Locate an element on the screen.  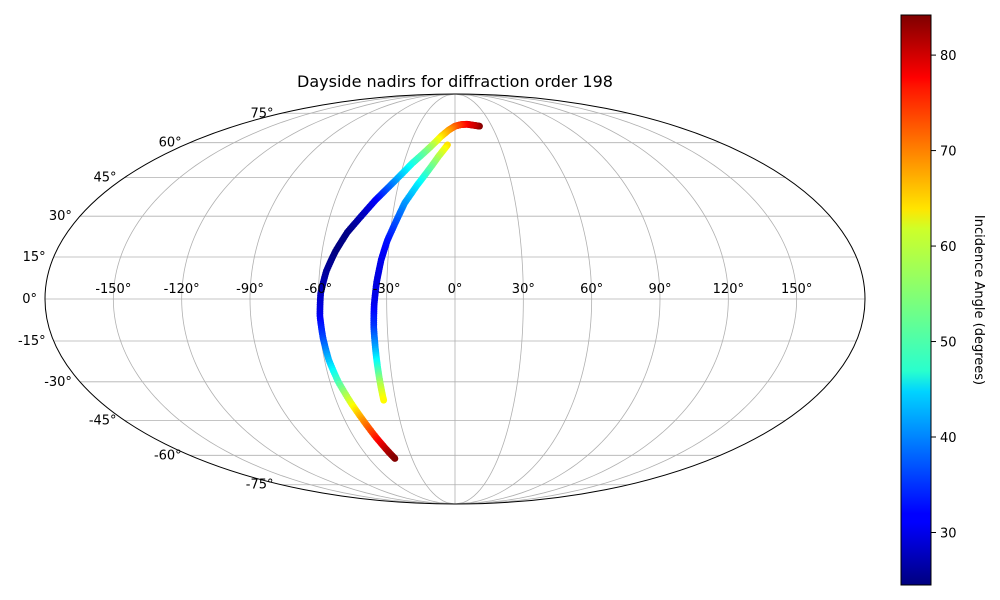
colorbar-label: Incidence Angle (degrees) is located at coordinates (978, 300).